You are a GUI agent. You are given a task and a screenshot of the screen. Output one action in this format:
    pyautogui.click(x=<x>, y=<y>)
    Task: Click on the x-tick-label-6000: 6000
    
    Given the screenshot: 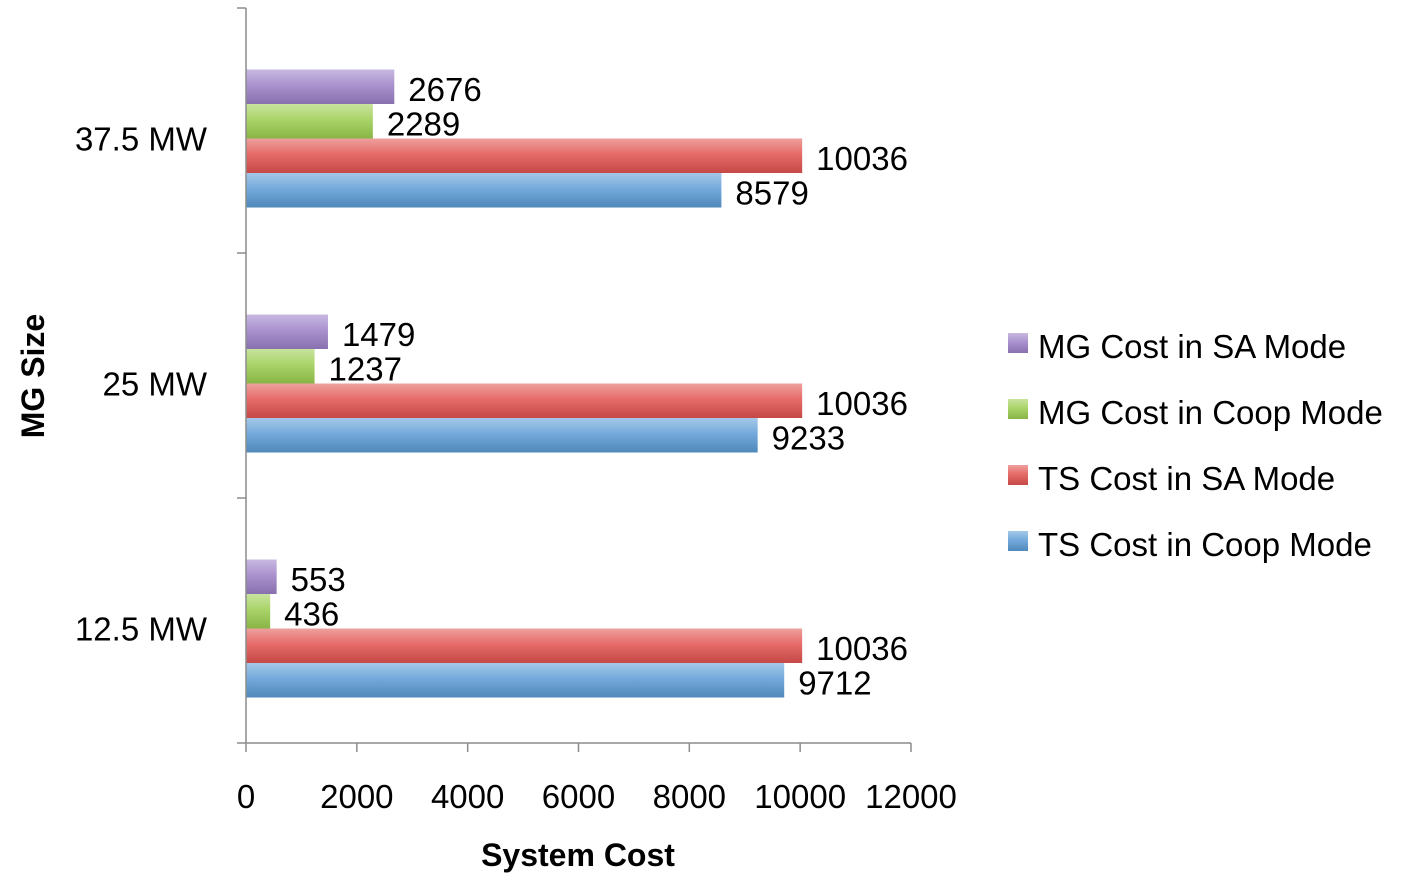 What is the action you would take?
    pyautogui.click(x=578, y=796)
    